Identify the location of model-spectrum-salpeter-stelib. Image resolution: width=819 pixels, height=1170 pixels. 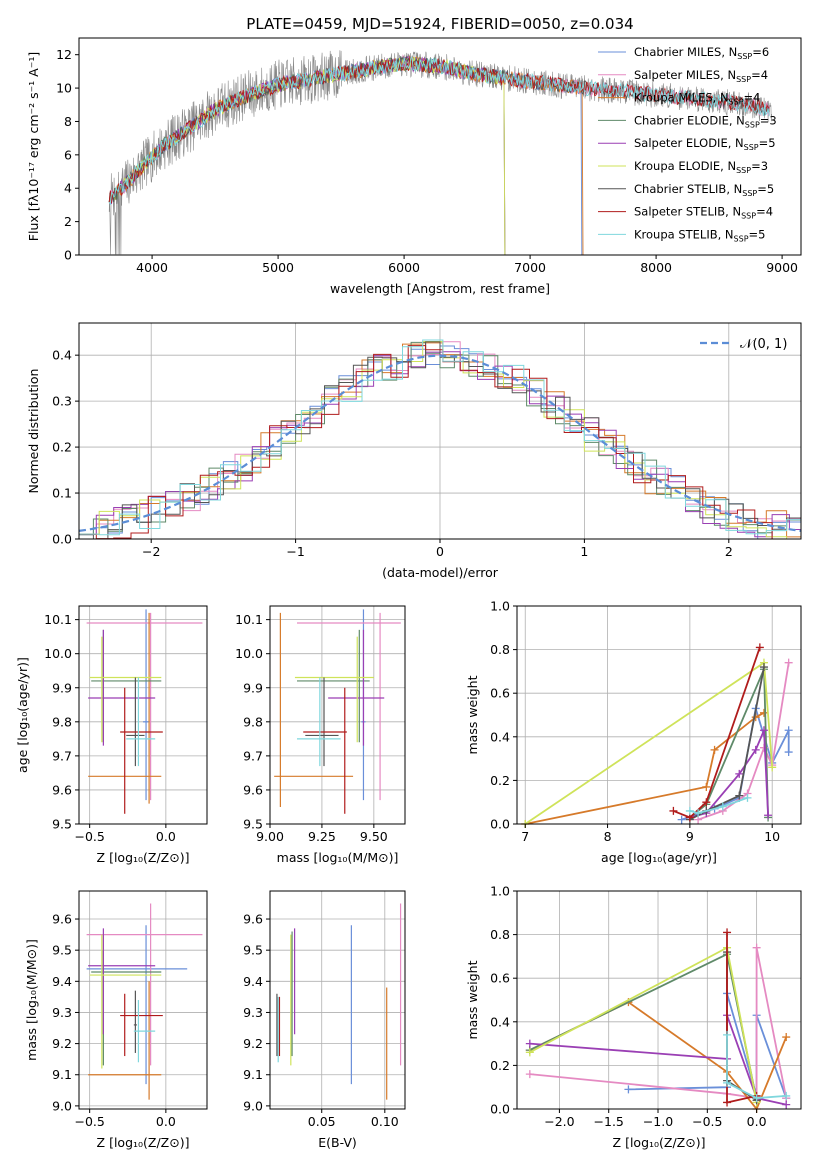
(439, 129).